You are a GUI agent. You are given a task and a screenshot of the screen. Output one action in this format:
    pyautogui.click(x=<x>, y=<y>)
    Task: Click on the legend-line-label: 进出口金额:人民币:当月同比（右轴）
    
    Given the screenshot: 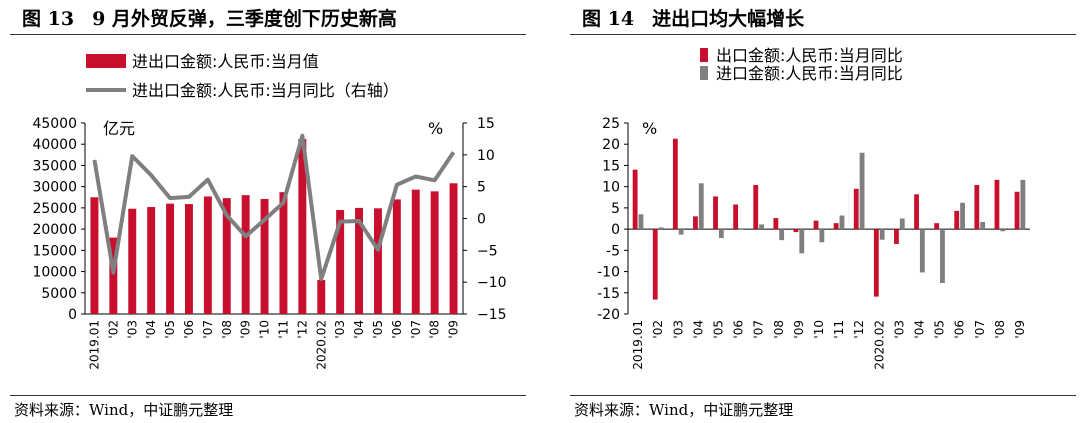 What is the action you would take?
    pyautogui.click(x=265, y=90)
    